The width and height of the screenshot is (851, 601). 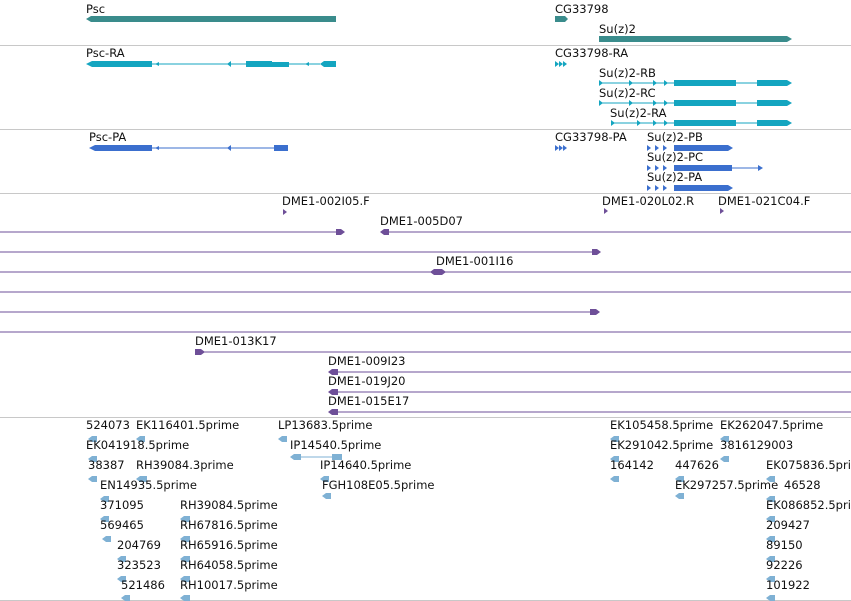 What do you see at coordinates (138, 445) in the screenshot?
I see `est-label: EK041918.5prime` at bounding box center [138, 445].